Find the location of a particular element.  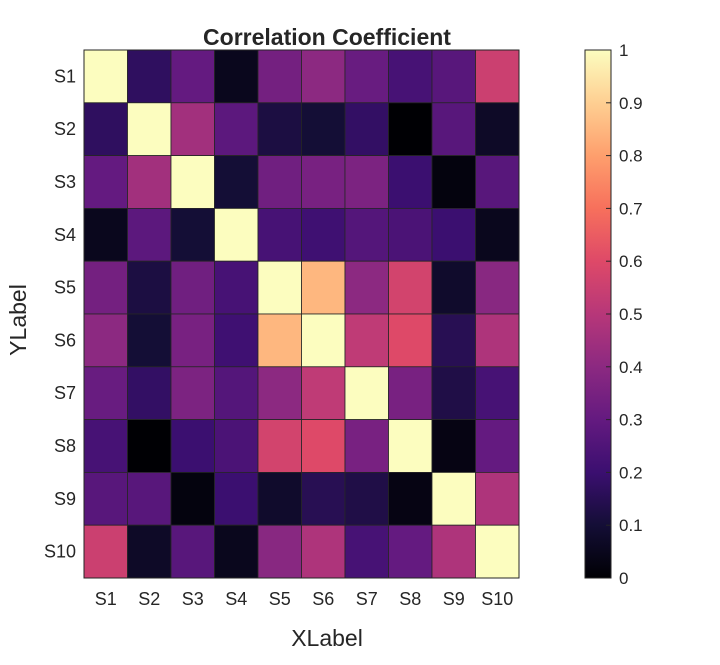

colorbar-tick-label: 0.8 is located at coordinates (631, 156).